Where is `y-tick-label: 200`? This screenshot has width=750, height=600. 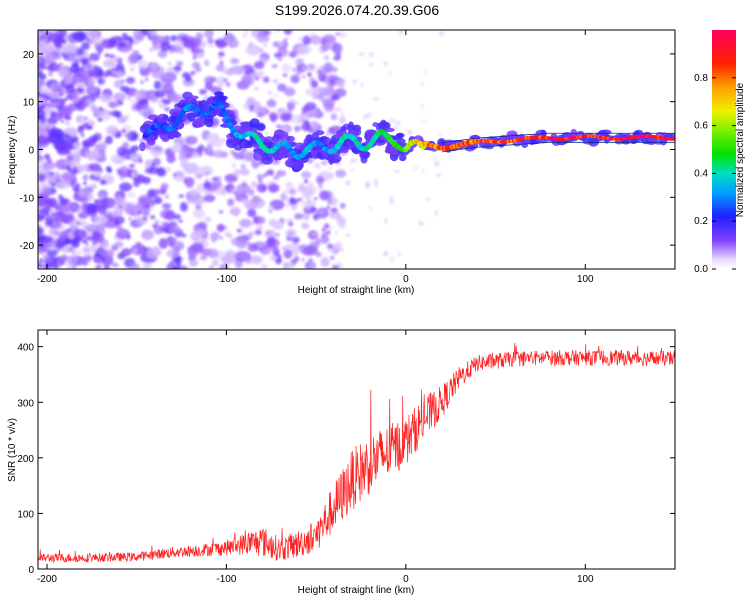 y-tick-label: 200 is located at coordinates (25, 459).